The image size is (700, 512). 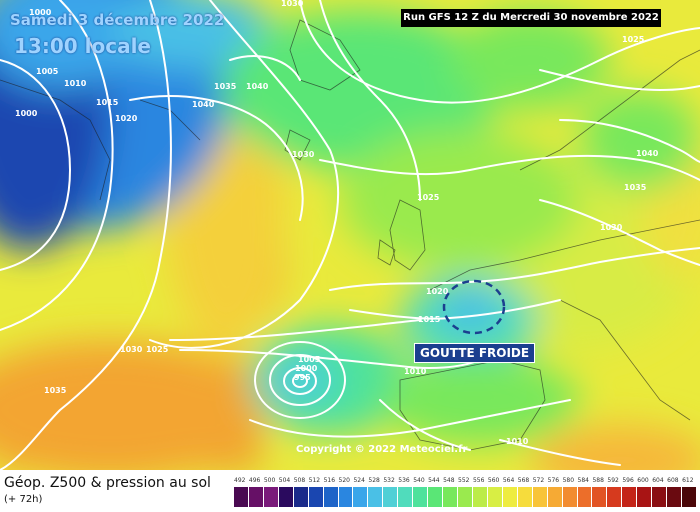 I want to click on legend-value-512: 512, so click(x=314, y=480).